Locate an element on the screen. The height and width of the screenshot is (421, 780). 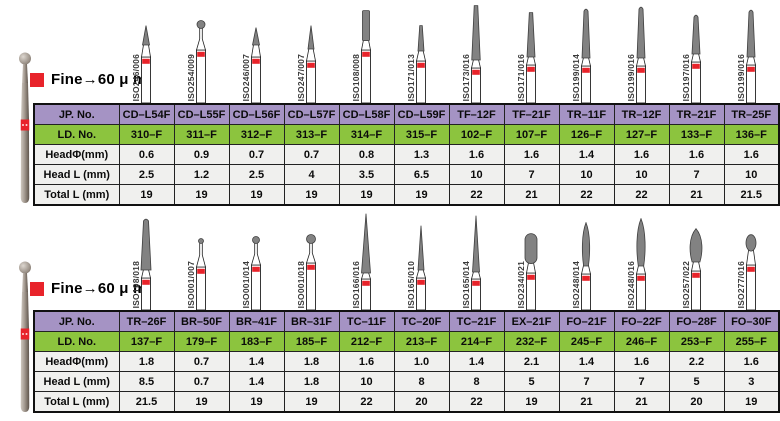
jp-cell: BR–41F is located at coordinates (256, 321).